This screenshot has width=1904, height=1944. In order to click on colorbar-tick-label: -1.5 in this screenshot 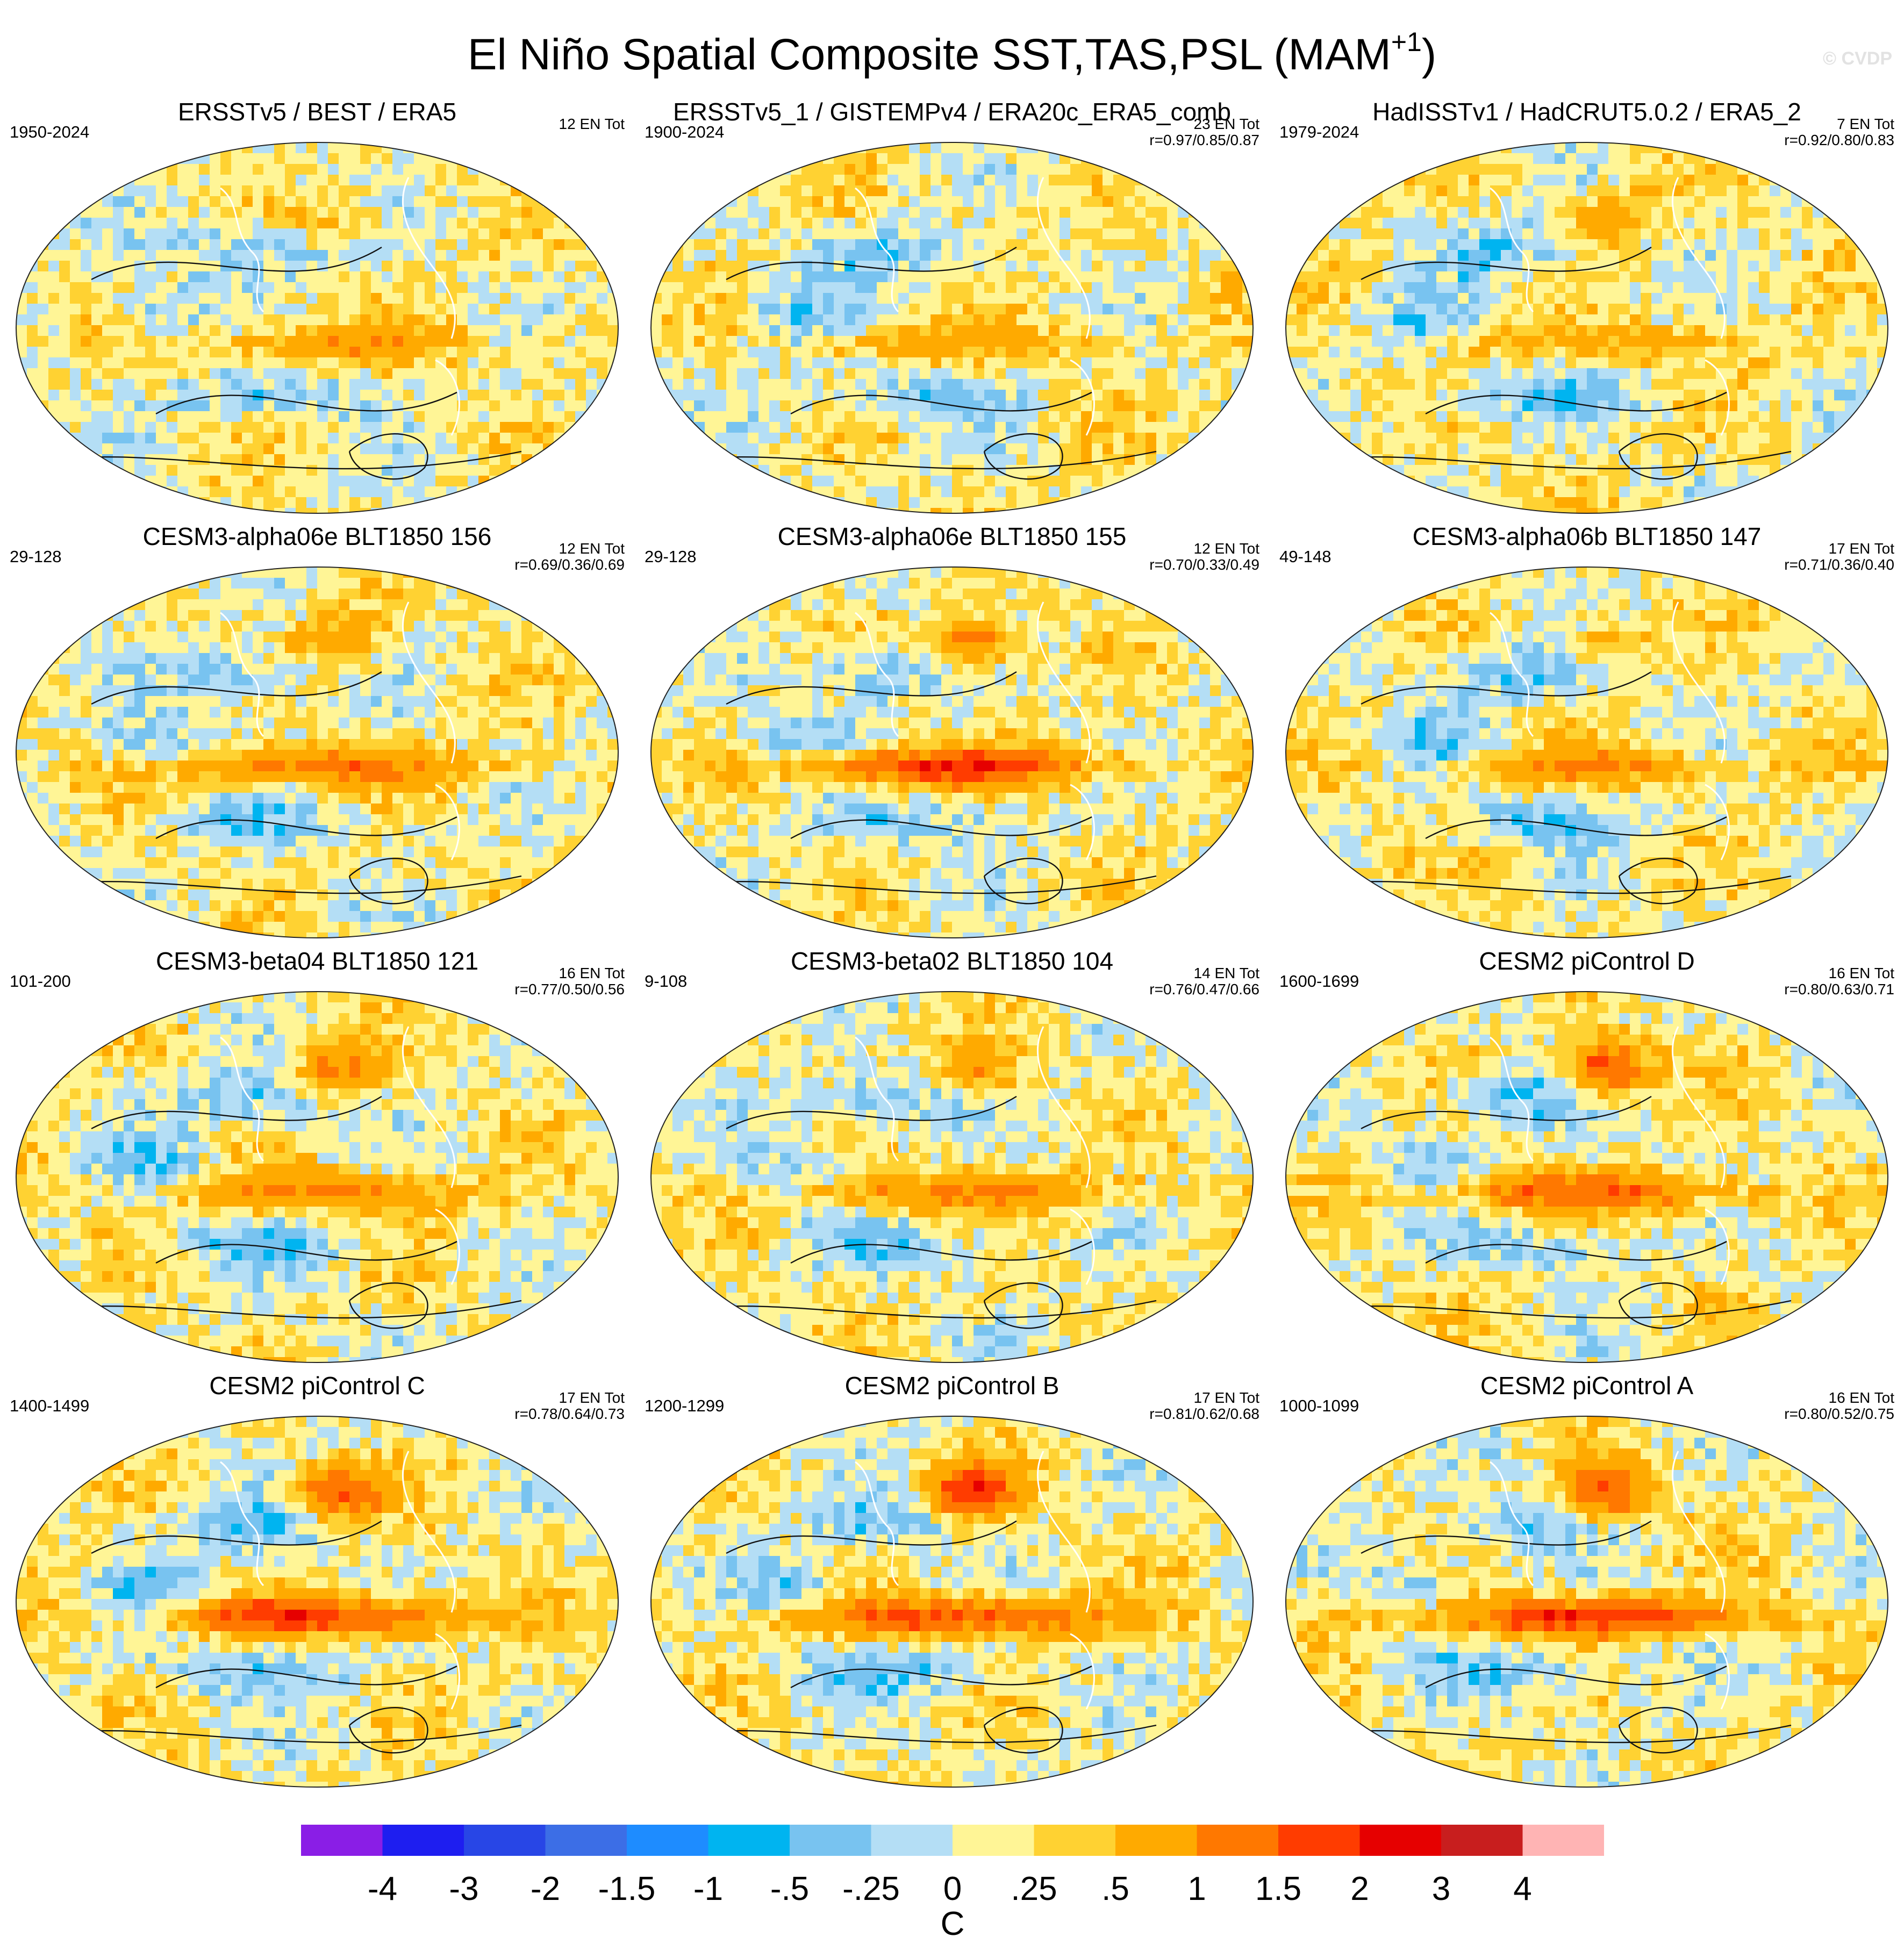, I will do `click(627, 1889)`.